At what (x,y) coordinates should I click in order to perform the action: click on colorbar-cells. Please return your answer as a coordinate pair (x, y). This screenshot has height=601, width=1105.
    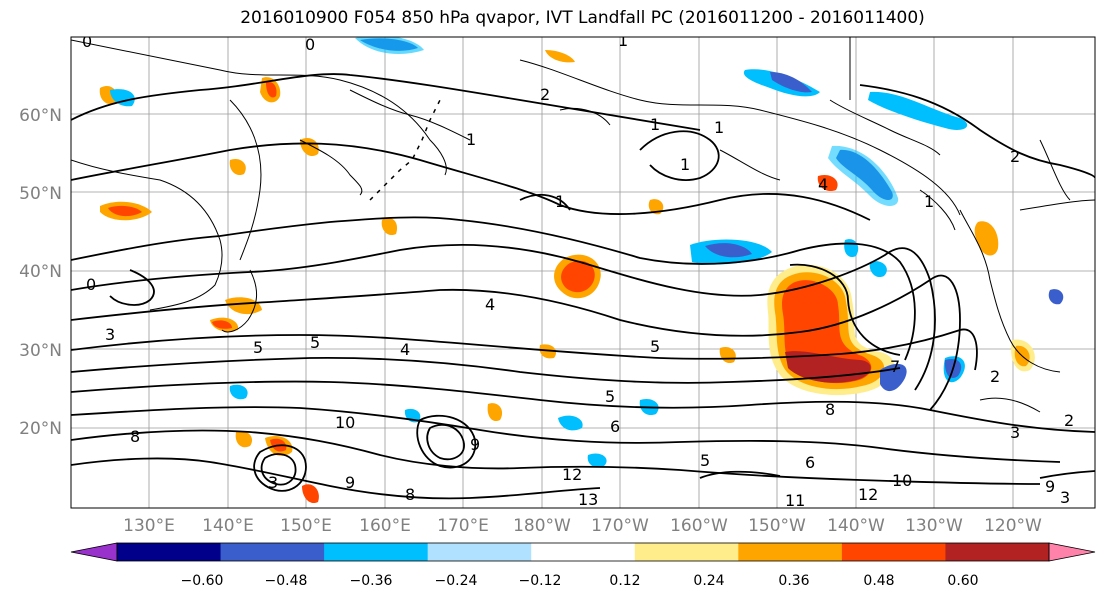
    Looking at the image, I should click on (583, 552).